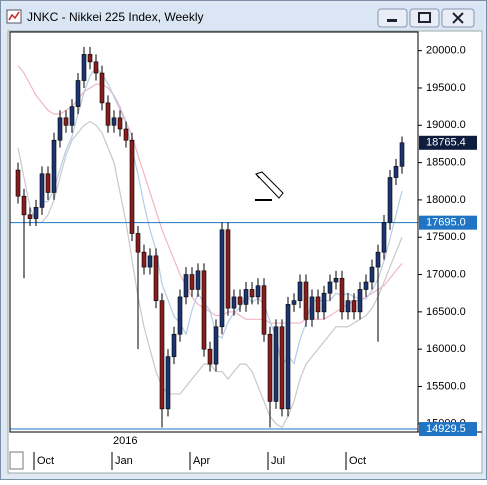  What do you see at coordinates (446, 51) in the screenshot?
I see `y-tick-label: 20000.0` at bounding box center [446, 51].